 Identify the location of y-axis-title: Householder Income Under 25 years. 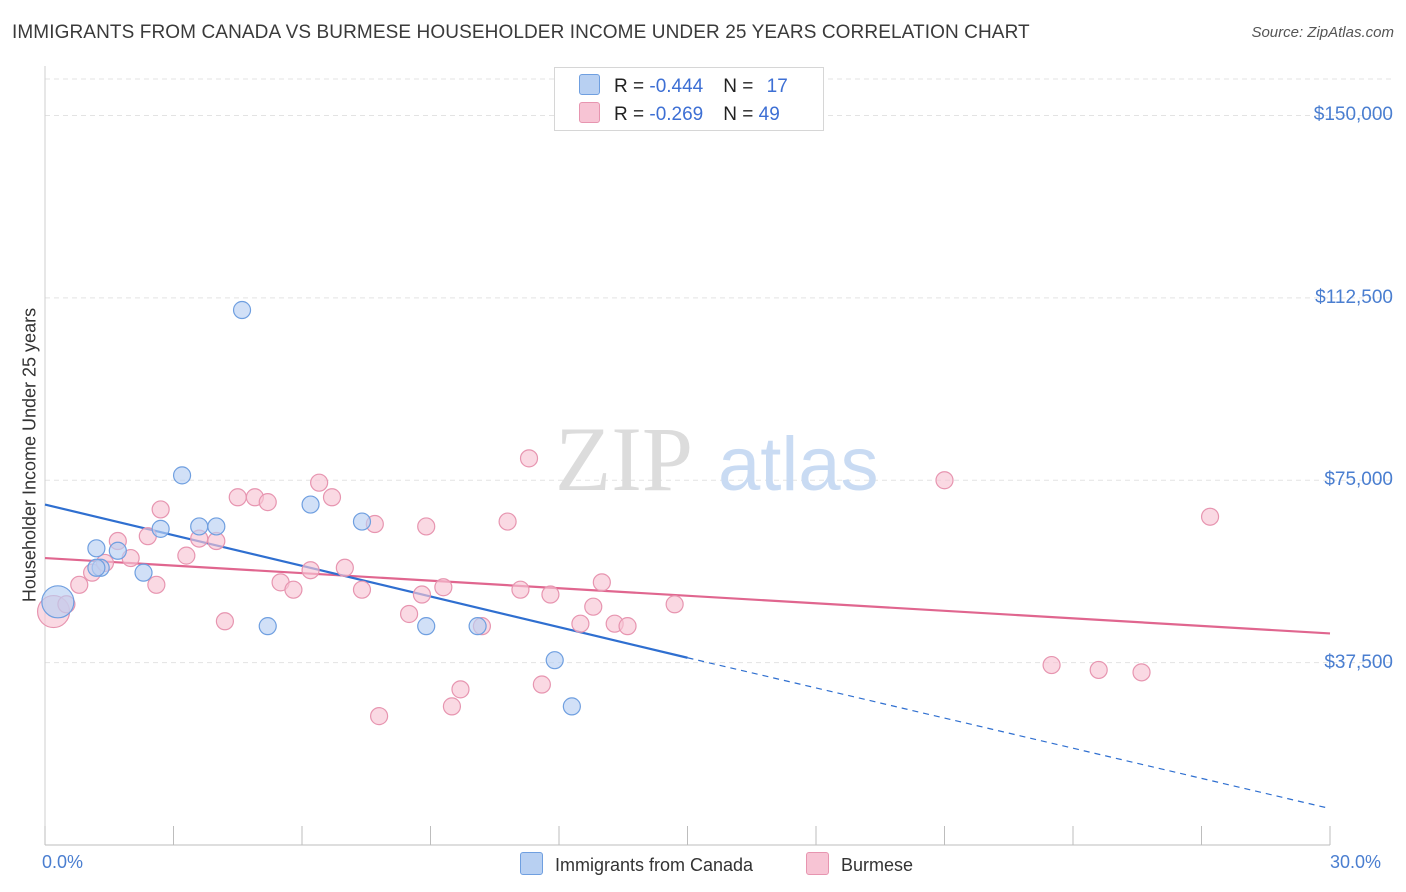
(29, 455).